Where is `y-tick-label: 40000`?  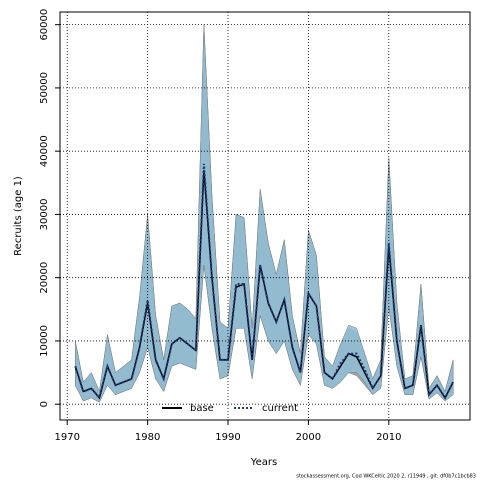 y-tick-label: 40000 is located at coordinates (44, 151).